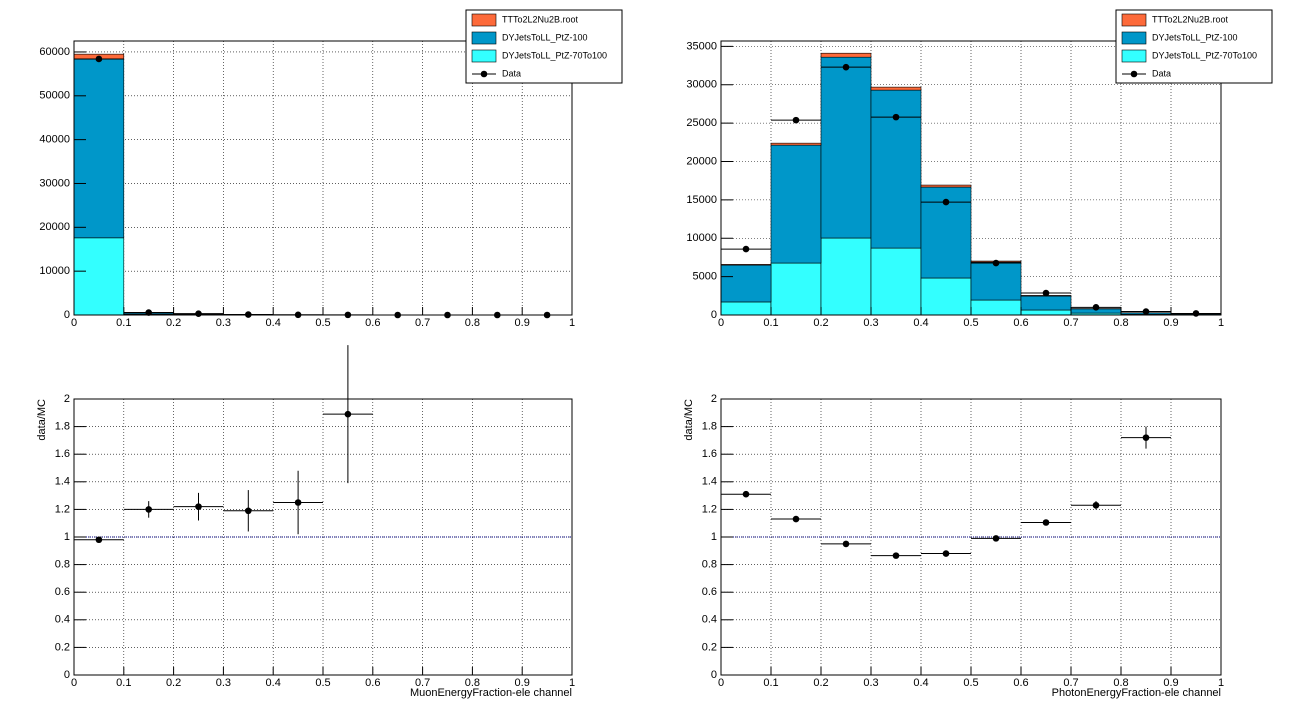 Image resolution: width=1297 pixels, height=716 pixels. I want to click on y-tick-label: 0.2, so click(62, 647).